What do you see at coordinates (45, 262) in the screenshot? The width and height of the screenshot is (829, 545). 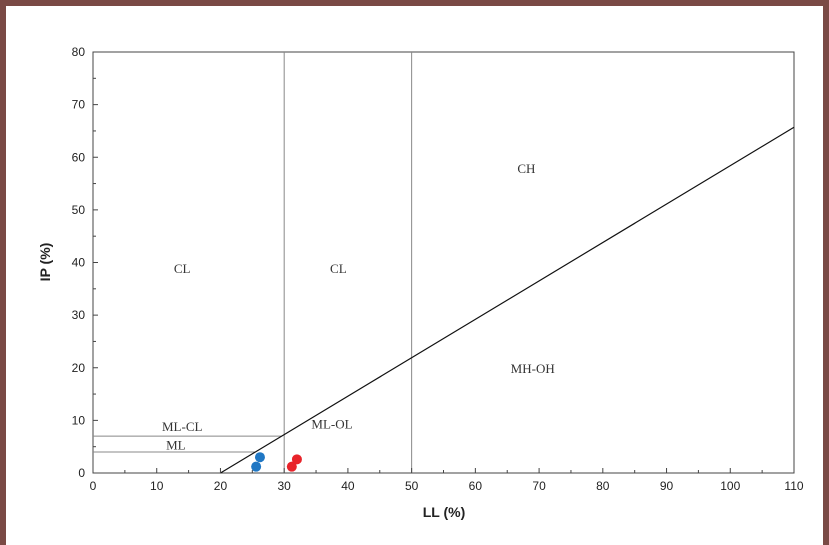 I see `y-axis-title: IP (%)` at bounding box center [45, 262].